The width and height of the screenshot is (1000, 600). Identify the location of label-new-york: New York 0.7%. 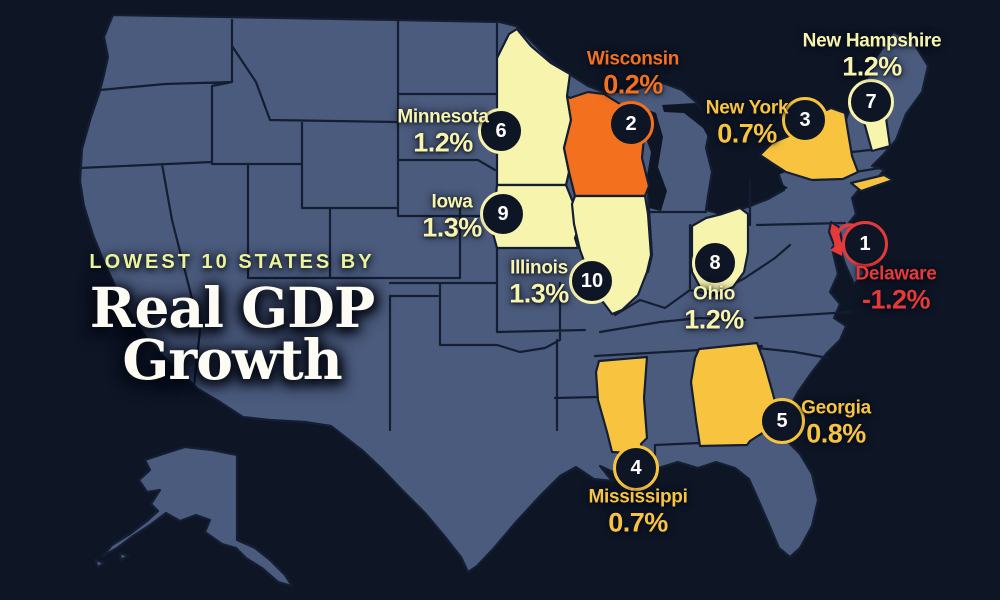
(747, 123).